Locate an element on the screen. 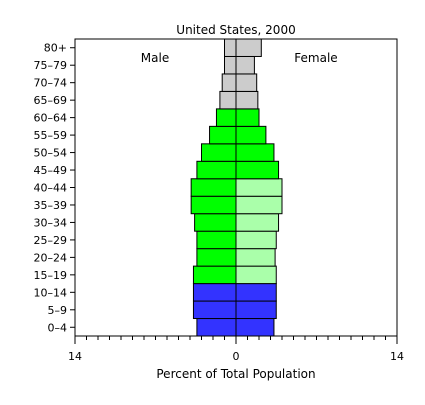 The width and height of the screenshot is (425, 405). y-tick-label: 40–44 is located at coordinates (51, 188).